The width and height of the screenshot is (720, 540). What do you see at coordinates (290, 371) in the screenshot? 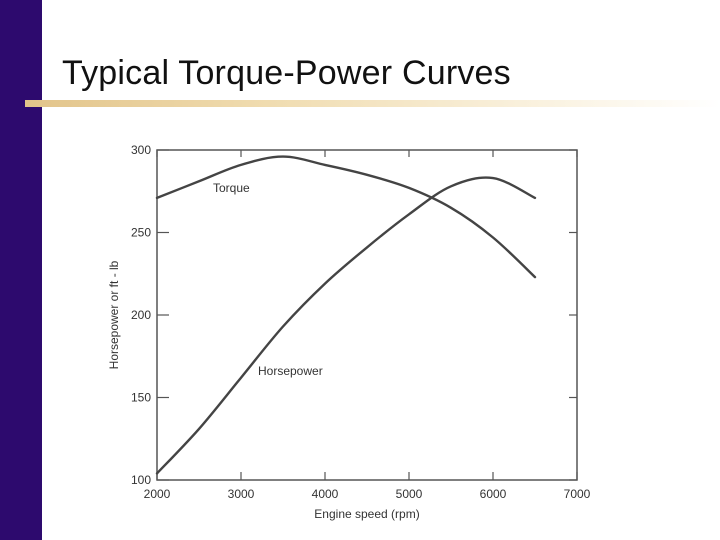
I see `series-label-horsepower: Horsepower` at bounding box center [290, 371].